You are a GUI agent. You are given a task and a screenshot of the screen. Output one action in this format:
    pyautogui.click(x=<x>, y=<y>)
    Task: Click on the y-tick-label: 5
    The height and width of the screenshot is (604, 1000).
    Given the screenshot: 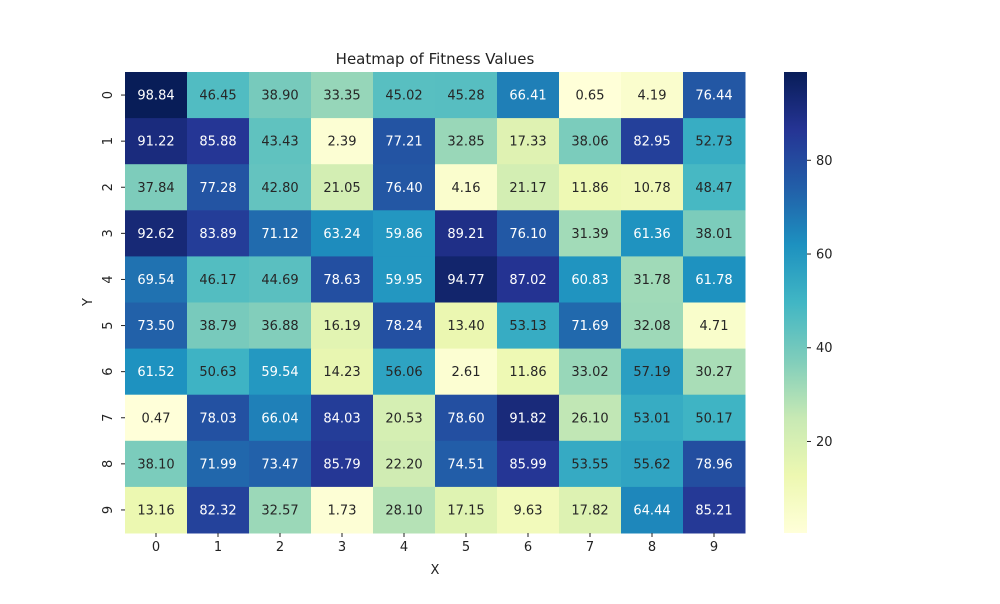 What is the action you would take?
    pyautogui.click(x=108, y=325)
    